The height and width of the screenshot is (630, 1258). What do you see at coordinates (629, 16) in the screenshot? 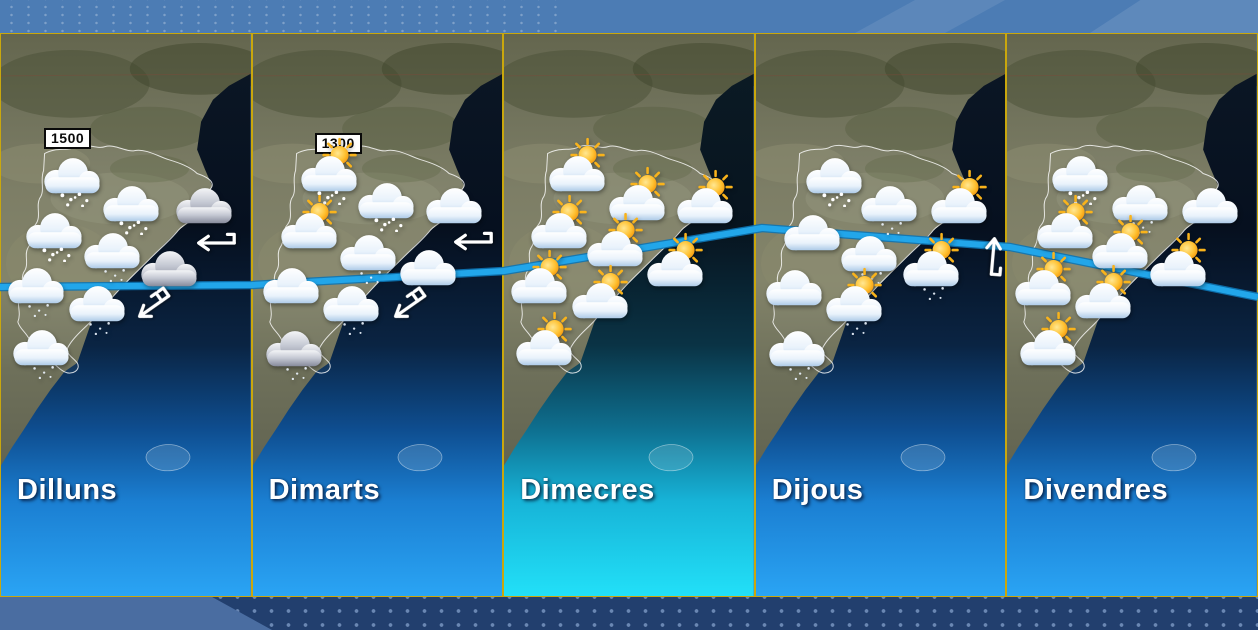
I see `header-band` at bounding box center [629, 16].